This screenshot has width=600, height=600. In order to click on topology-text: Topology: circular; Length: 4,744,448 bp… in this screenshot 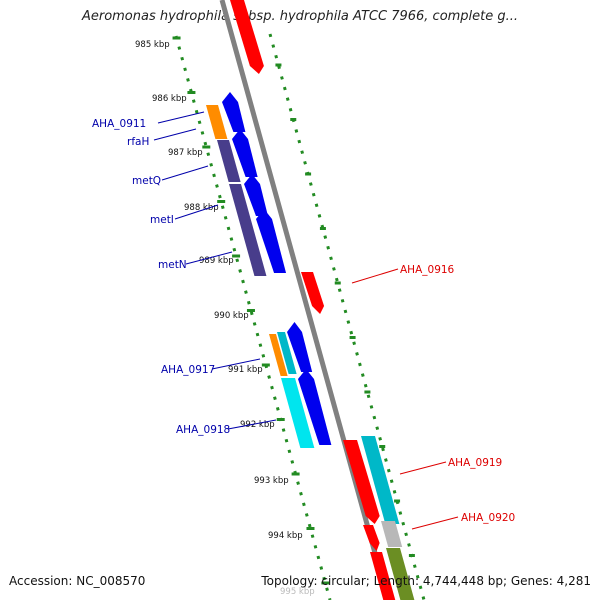, I will do `click(426, 581)`.